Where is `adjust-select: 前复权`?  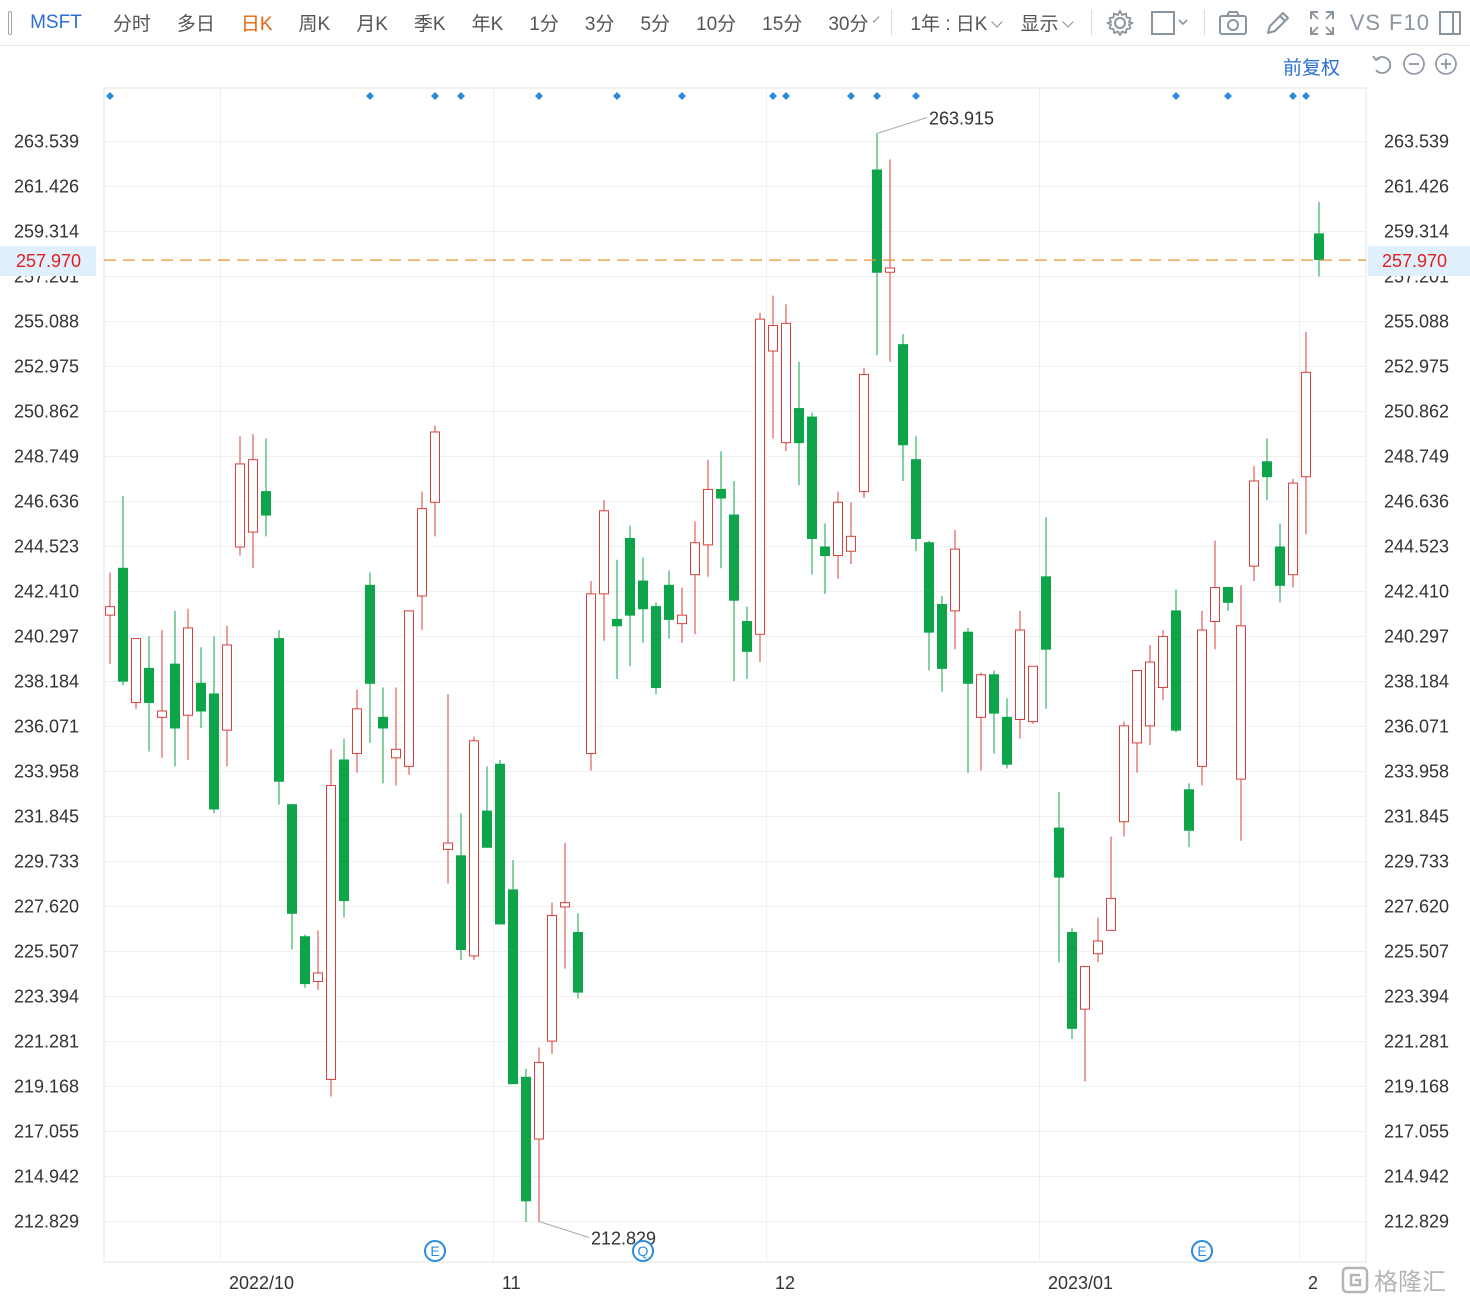
adjust-select: 前复权 is located at coordinates (1311, 68).